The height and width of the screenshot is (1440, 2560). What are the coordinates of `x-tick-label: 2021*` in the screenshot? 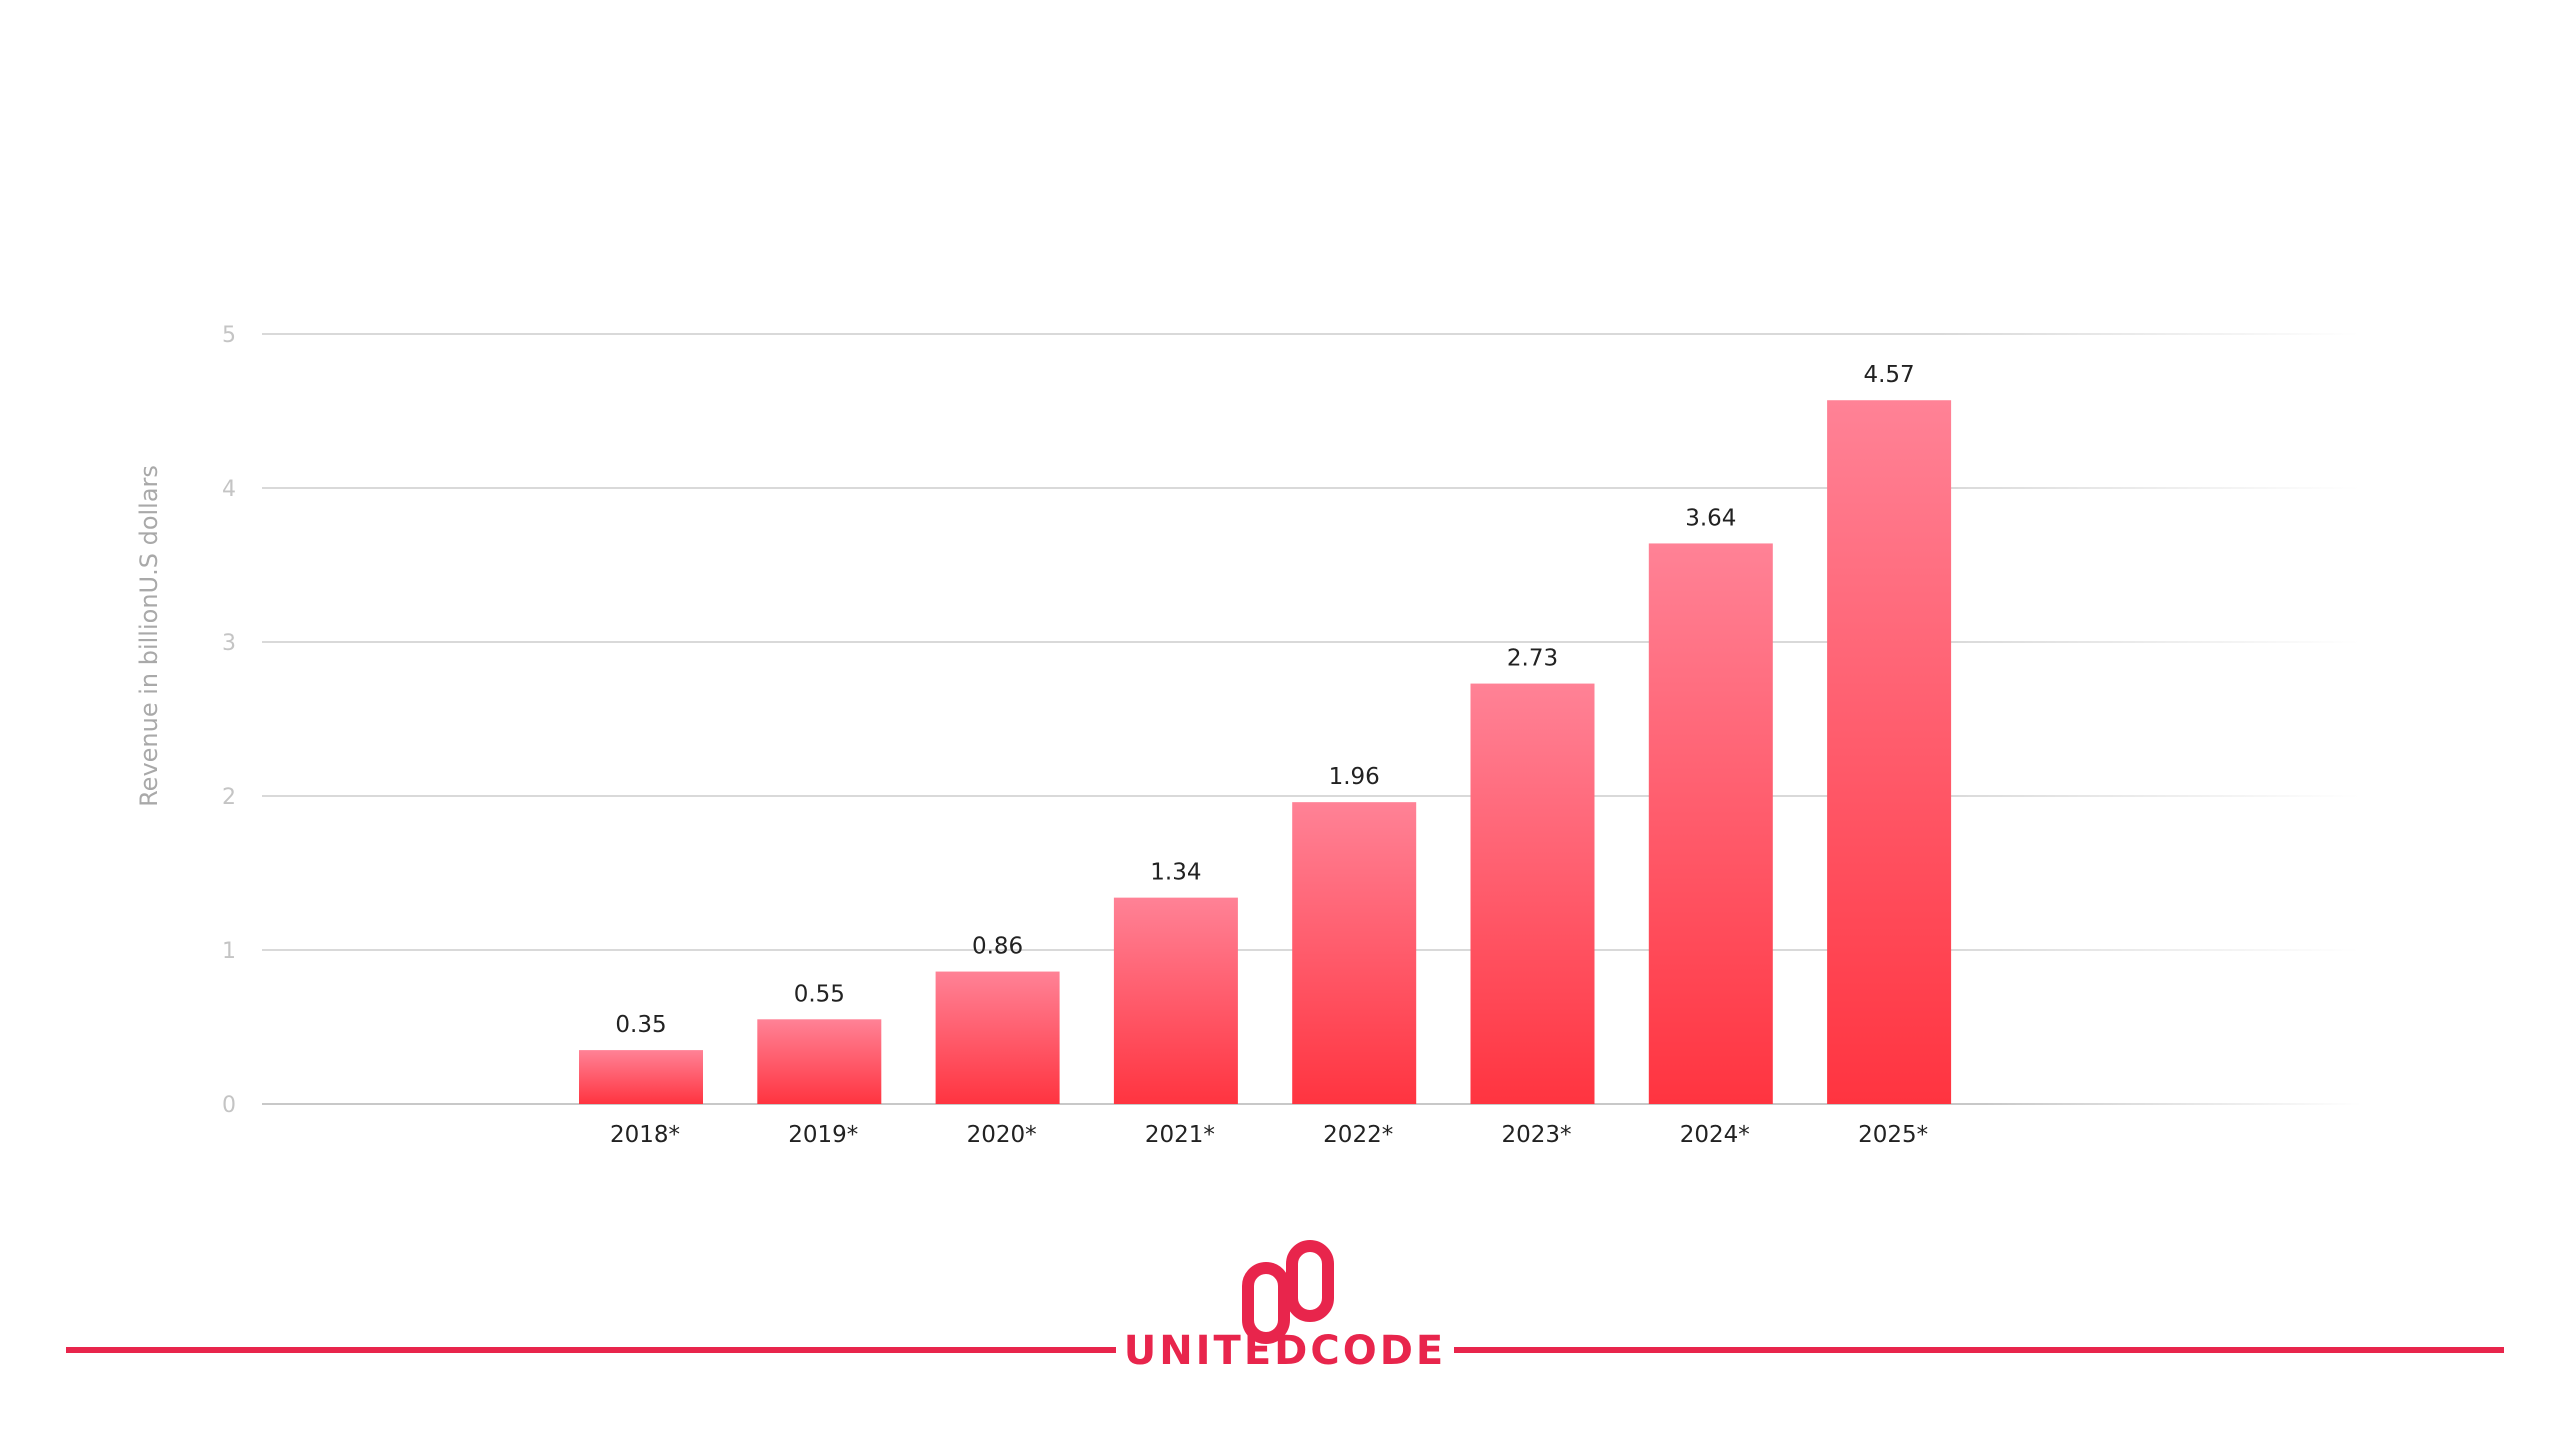 It's located at (1180, 1135).